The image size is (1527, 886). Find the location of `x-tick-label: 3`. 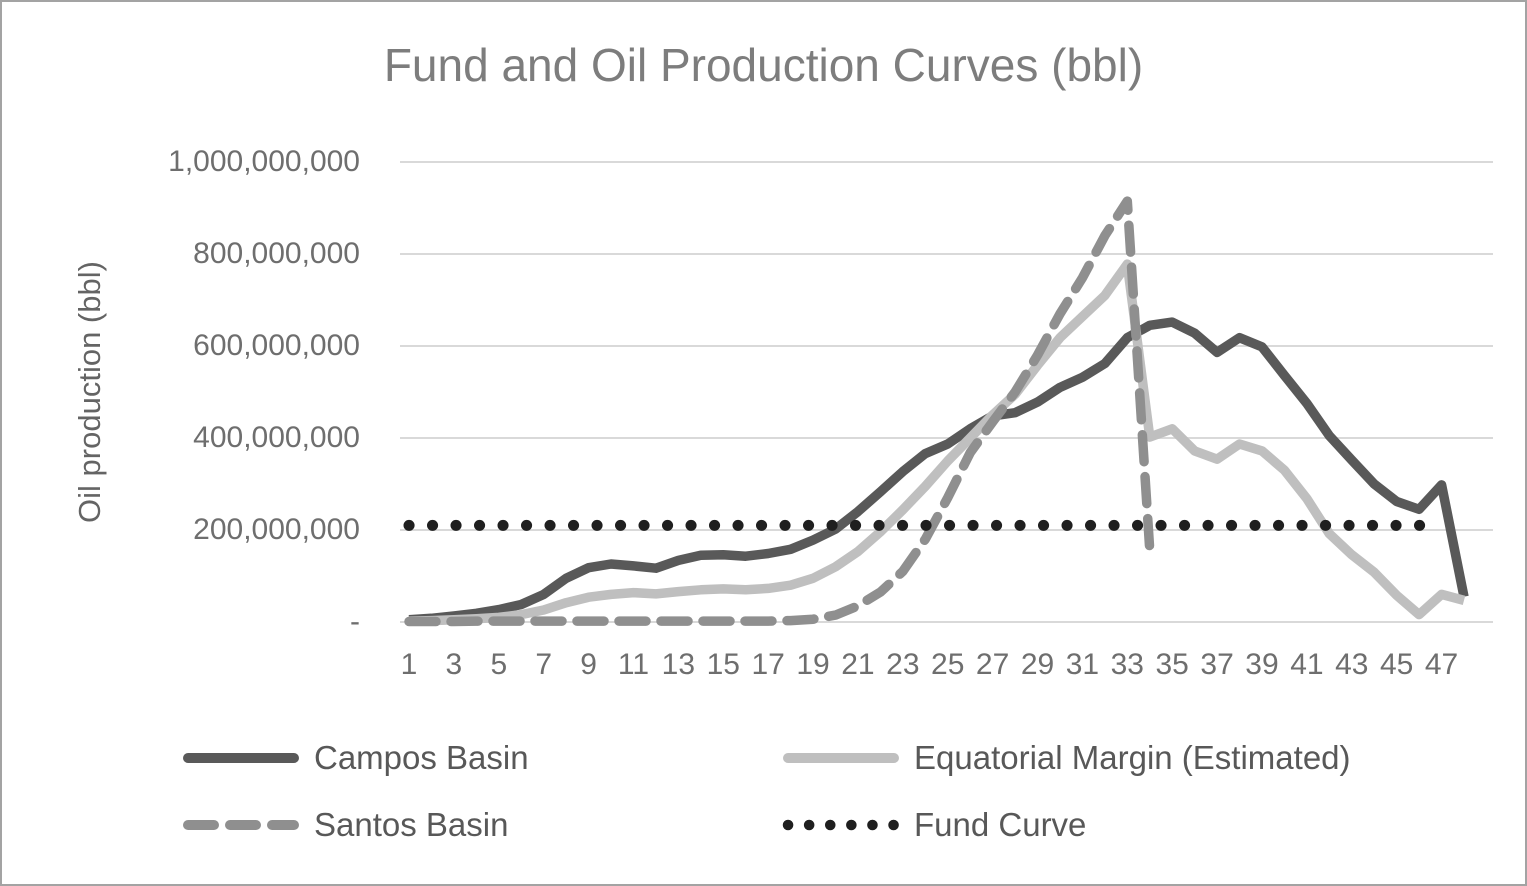

x-tick-label: 3 is located at coordinates (454, 664).